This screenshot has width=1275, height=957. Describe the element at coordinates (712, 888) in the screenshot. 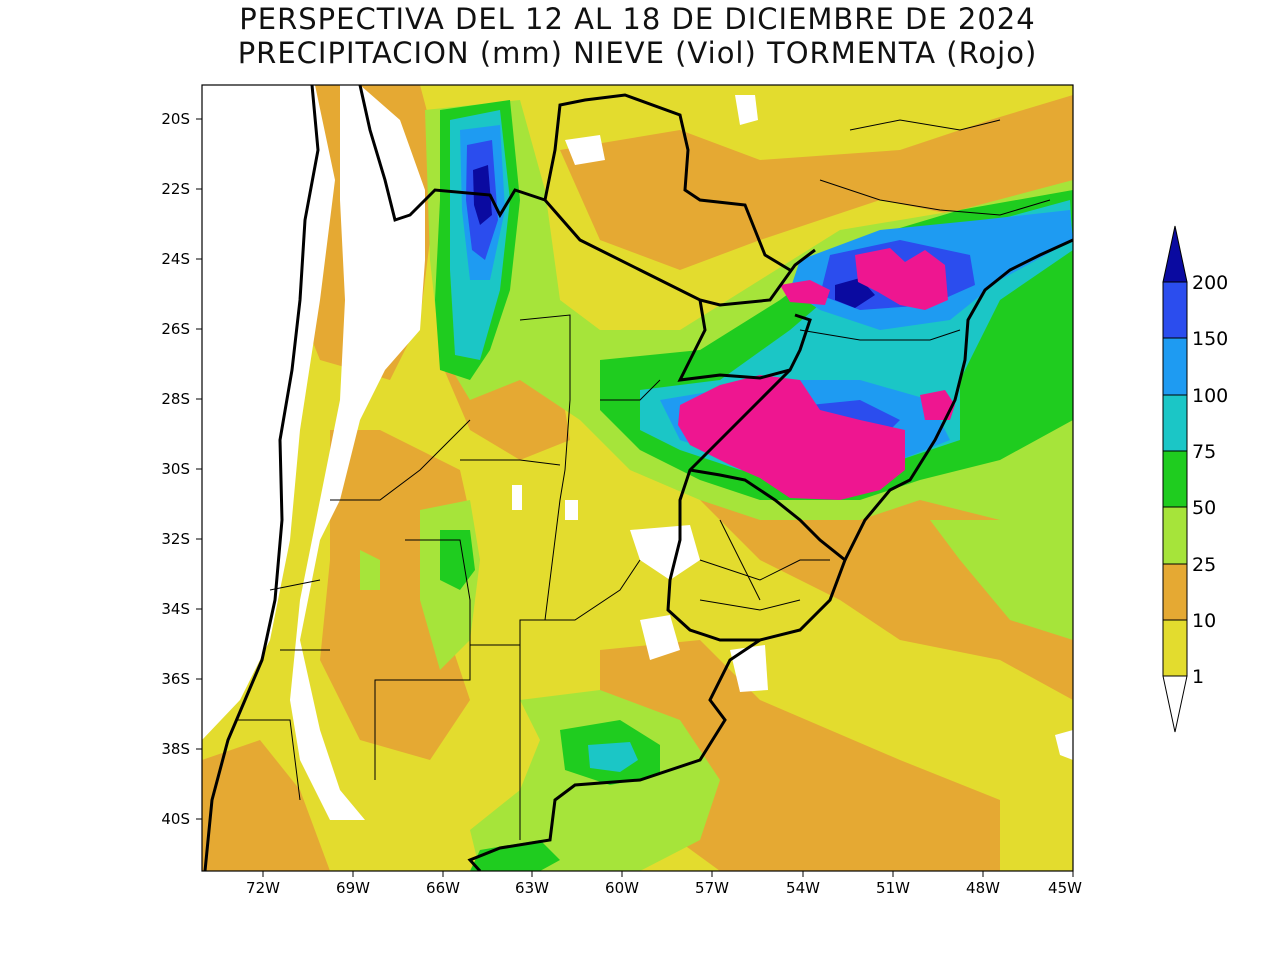

I see `lon-label: 57W` at that location.